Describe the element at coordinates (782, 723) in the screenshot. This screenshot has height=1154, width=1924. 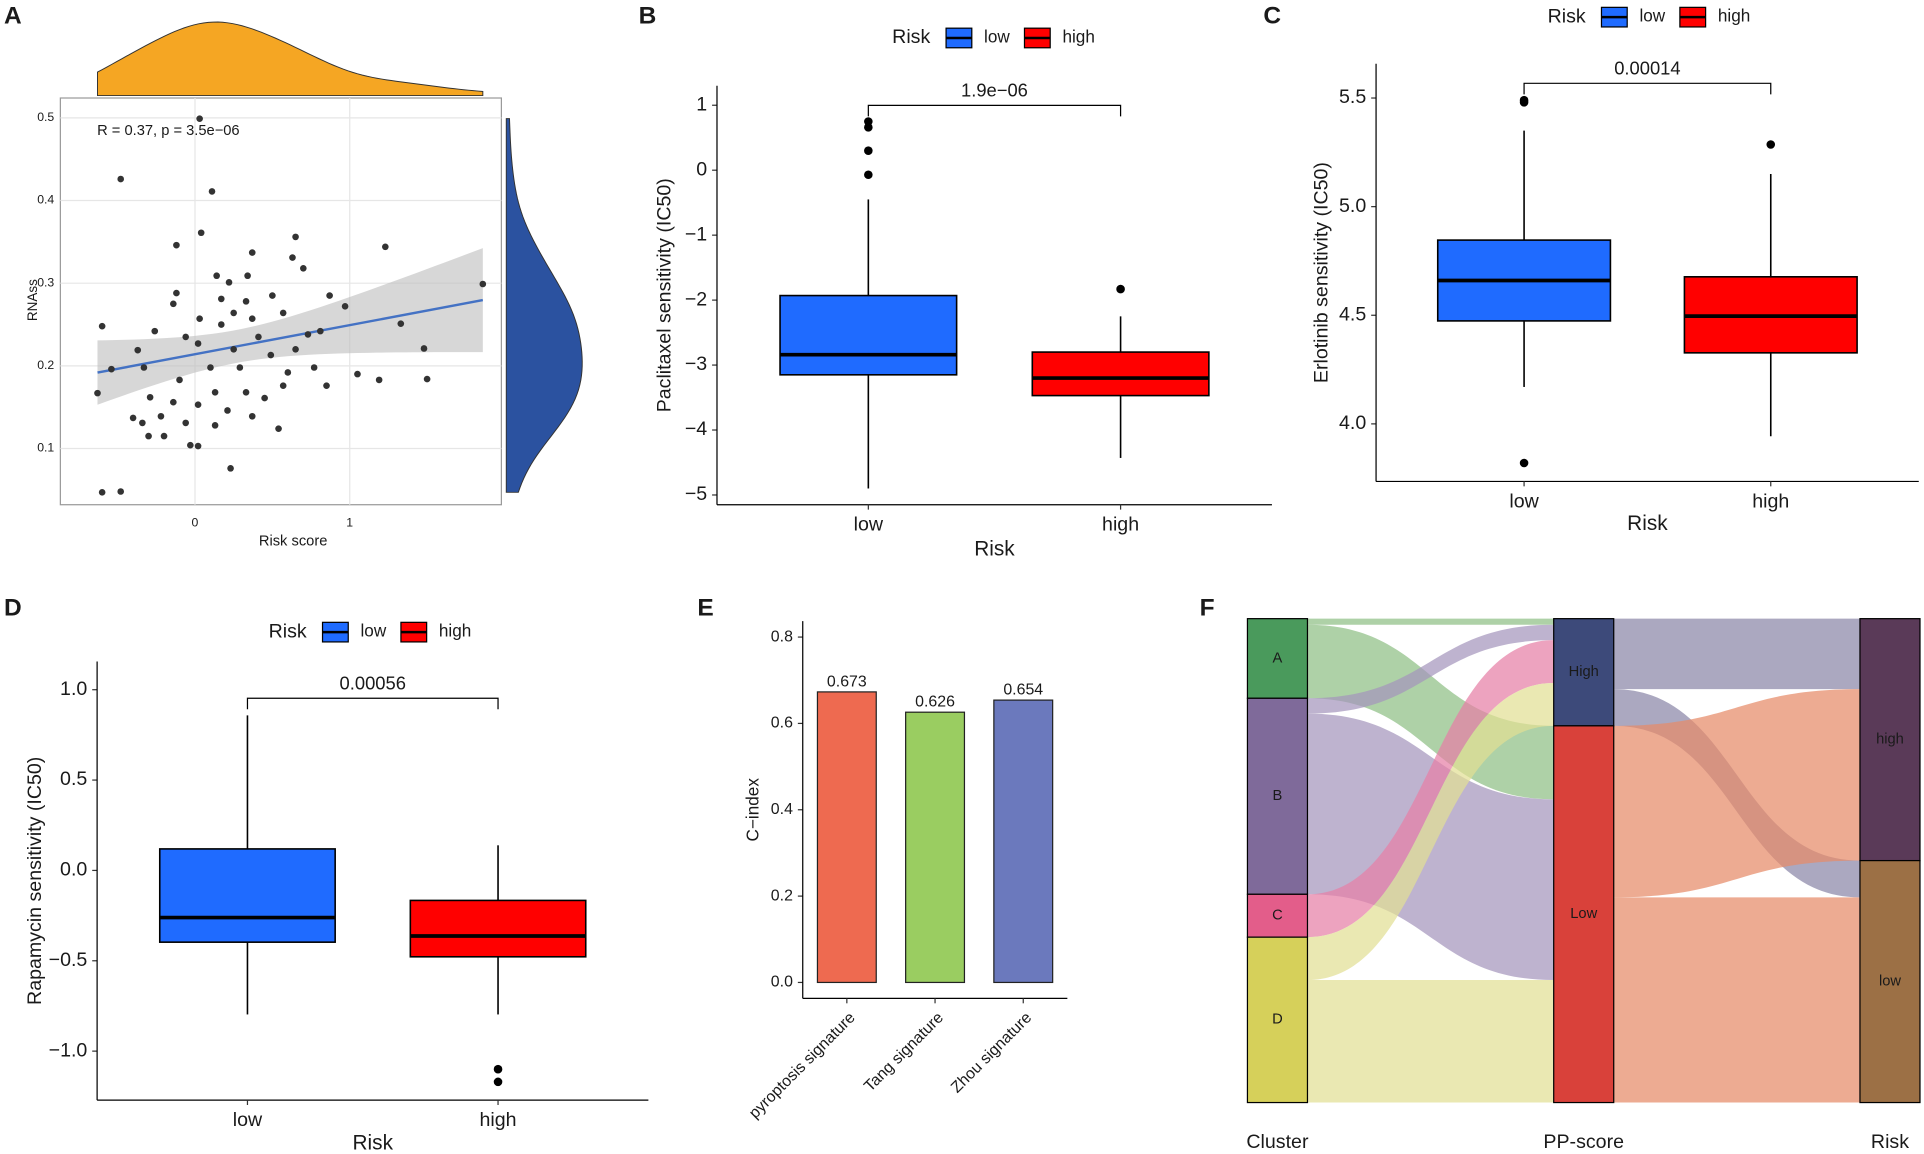
I see `y-tick-label: 0.6` at that location.